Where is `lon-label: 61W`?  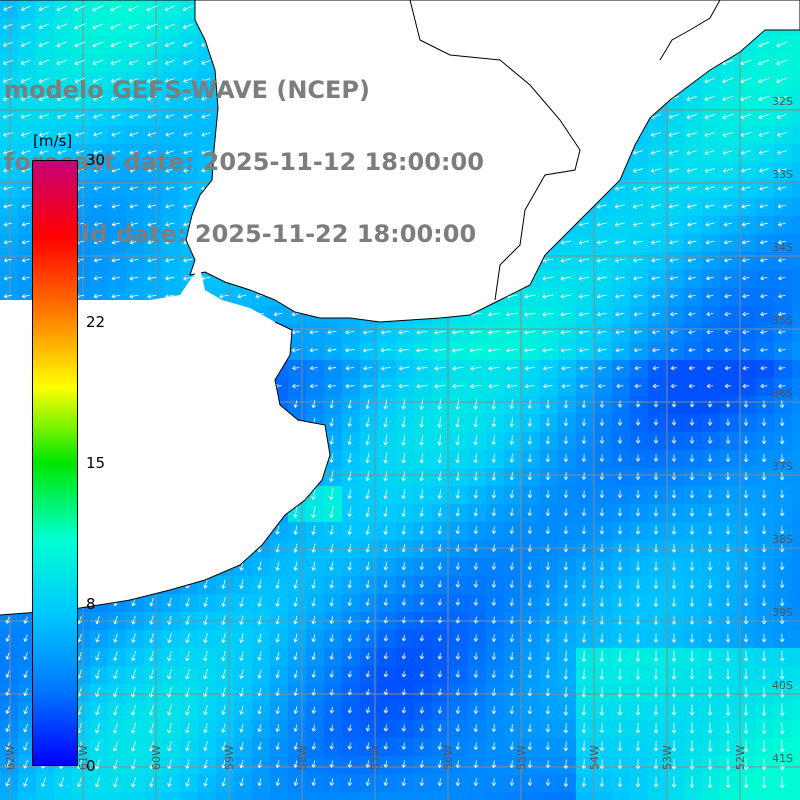
lon-label: 61W is located at coordinates (83, 757).